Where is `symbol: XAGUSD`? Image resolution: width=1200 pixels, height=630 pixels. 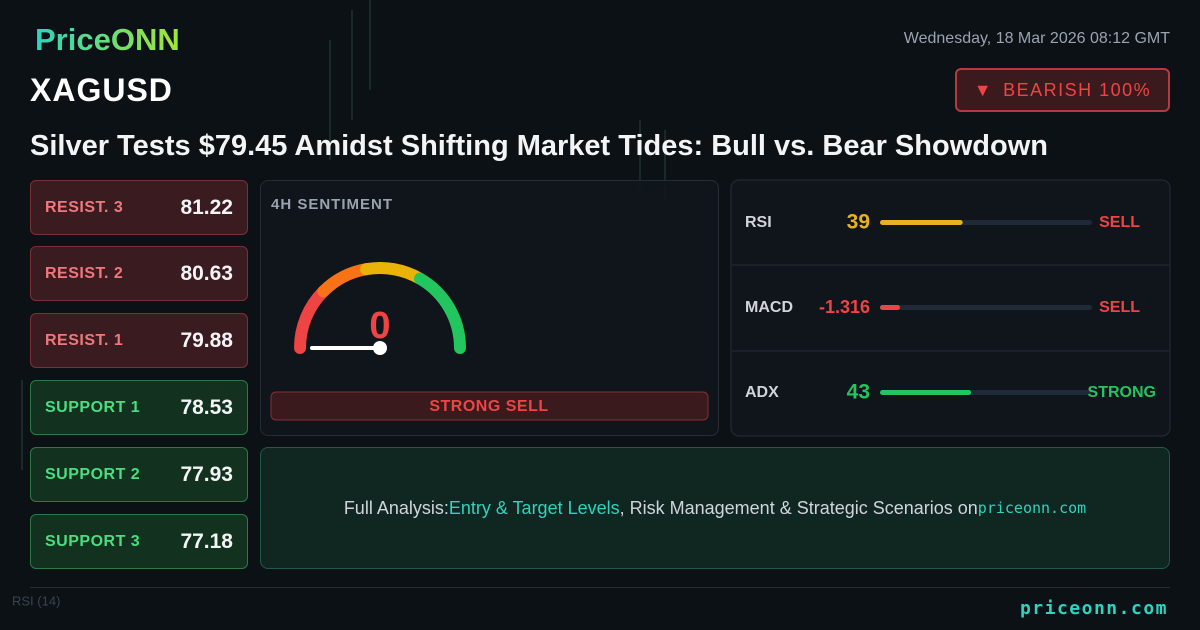 symbol: XAGUSD is located at coordinates (101, 90).